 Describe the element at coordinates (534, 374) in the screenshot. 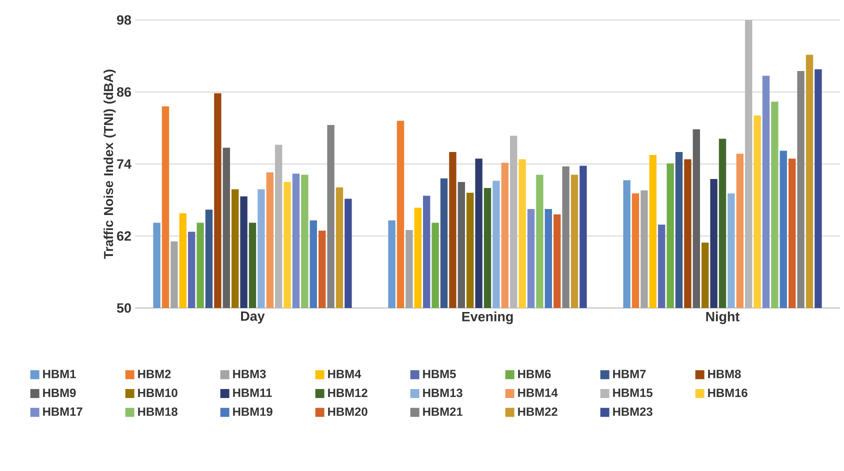

I see `legend-label: HBM6` at that location.